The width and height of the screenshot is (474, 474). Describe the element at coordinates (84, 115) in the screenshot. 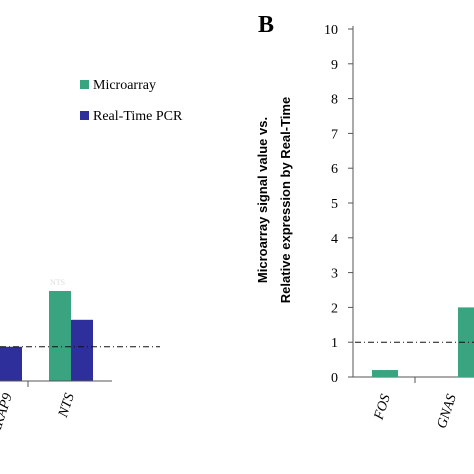

I see `legend-swatch-real-time-pcr` at that location.